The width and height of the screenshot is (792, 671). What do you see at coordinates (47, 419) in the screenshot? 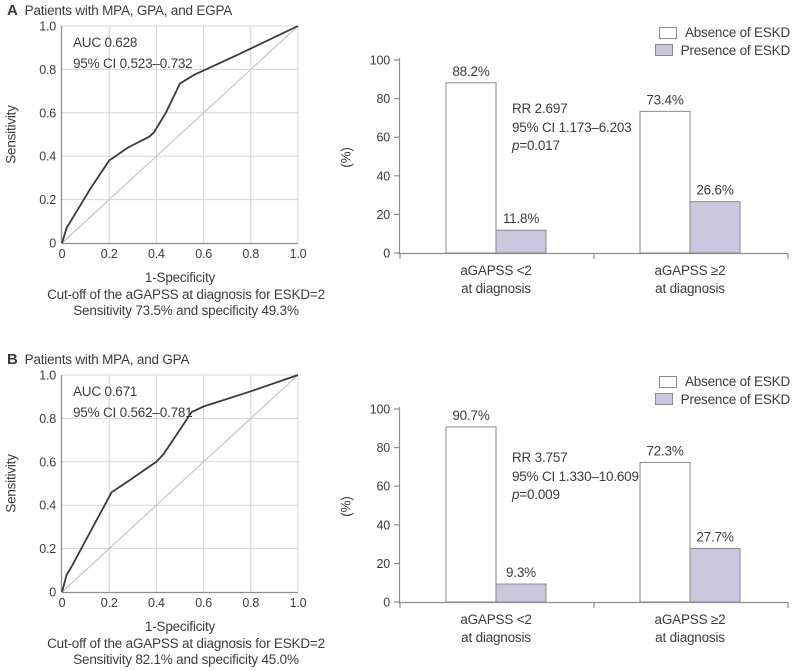
I see `y-tick-label: 0.8` at bounding box center [47, 419].